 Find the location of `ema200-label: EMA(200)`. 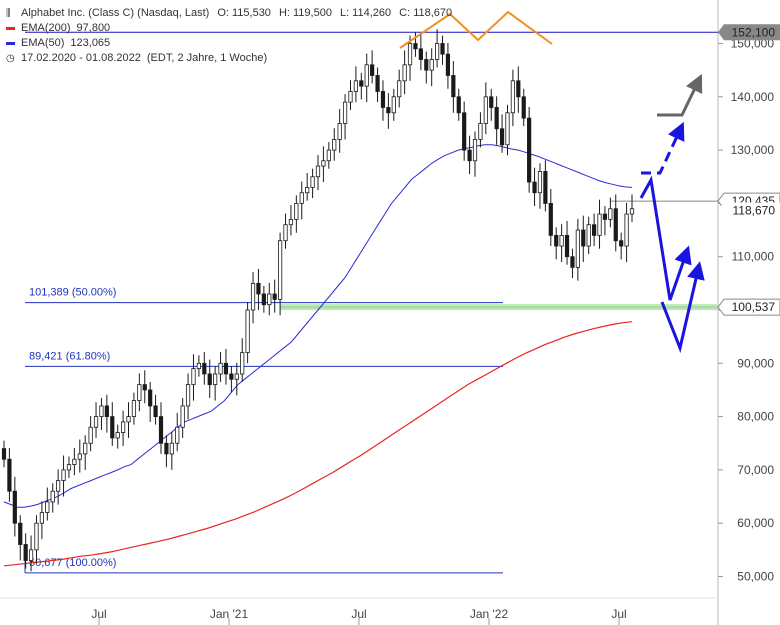

ema200-label: EMA(200) is located at coordinates (46, 28).